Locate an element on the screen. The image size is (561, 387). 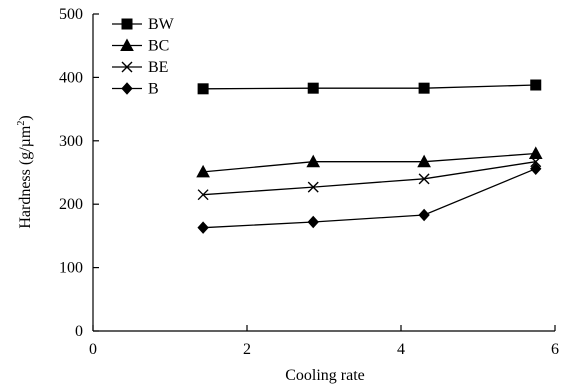
legend-marker-b is located at coordinates (127, 88).